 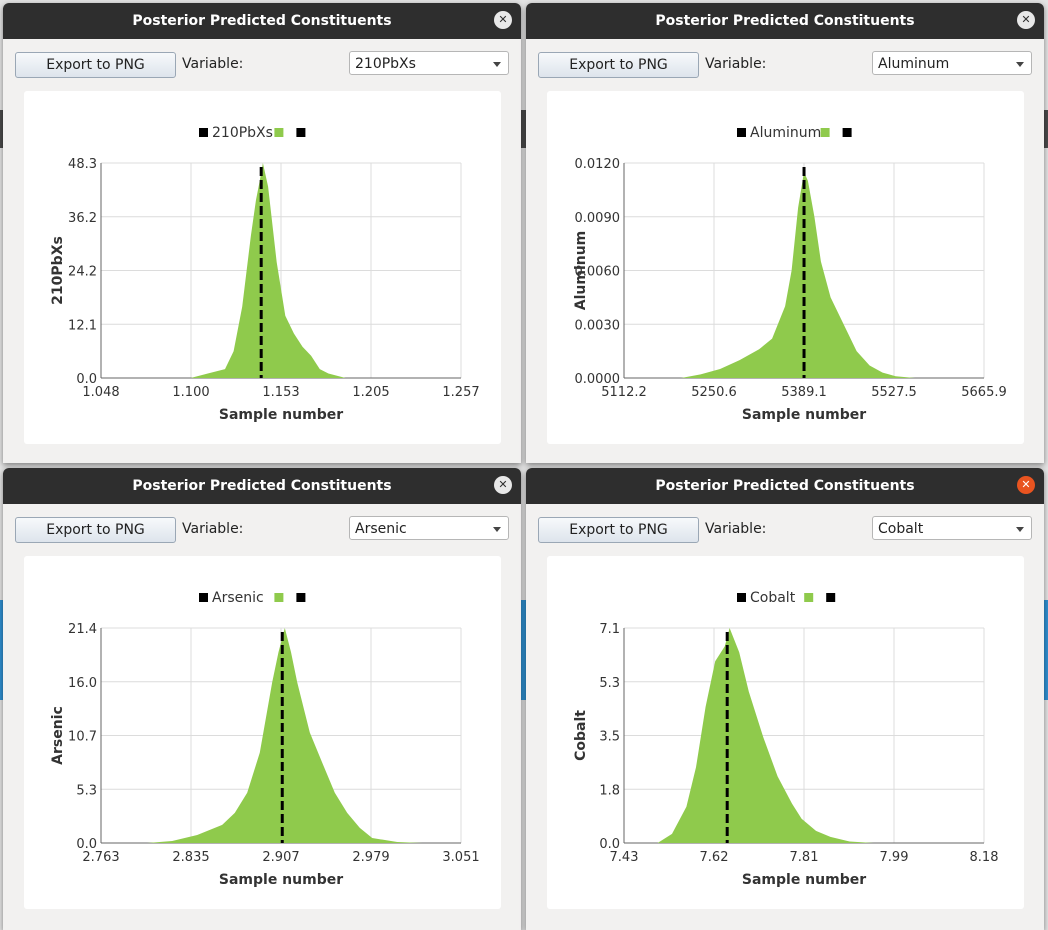 I want to click on variable-select-value: Cobalt, so click(x=901, y=529).